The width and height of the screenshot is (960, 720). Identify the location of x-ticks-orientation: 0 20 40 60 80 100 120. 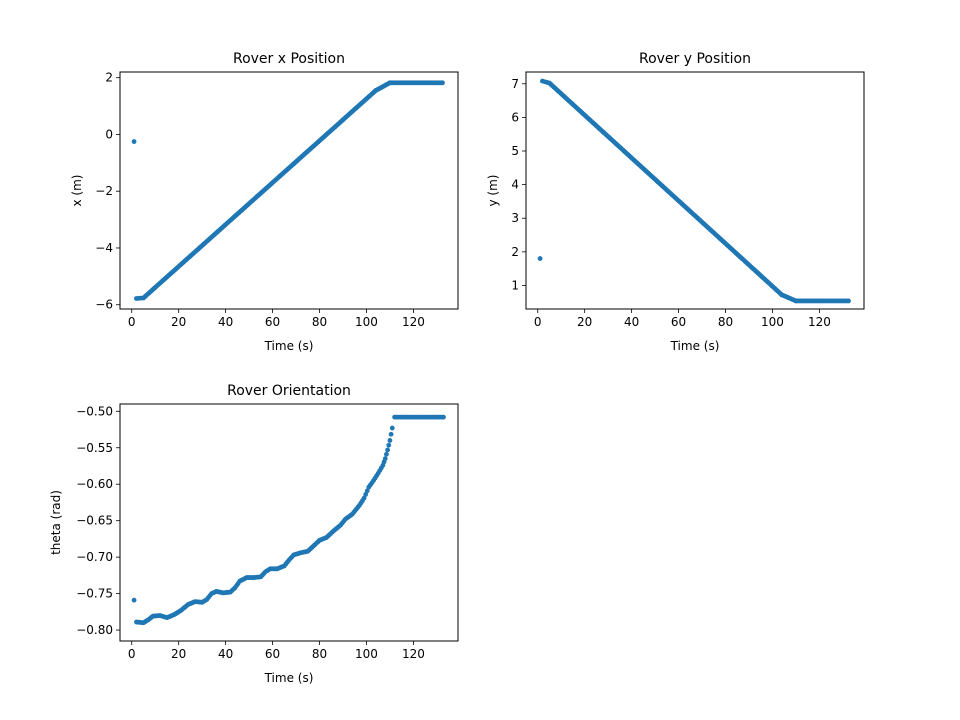
(276, 651).